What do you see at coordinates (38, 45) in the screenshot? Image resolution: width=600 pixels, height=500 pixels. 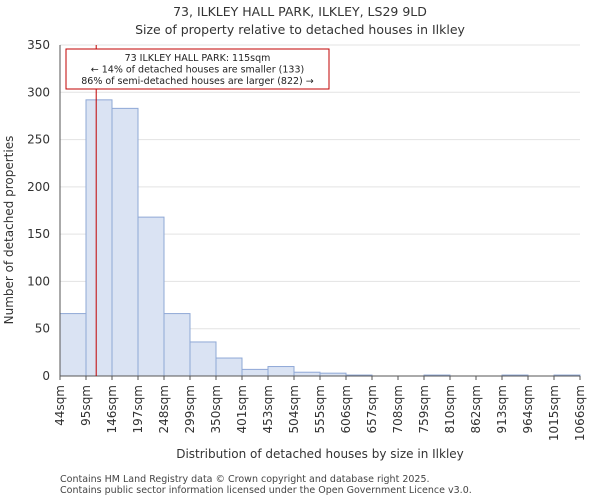 I see `y-tick-label: 350` at bounding box center [38, 45].